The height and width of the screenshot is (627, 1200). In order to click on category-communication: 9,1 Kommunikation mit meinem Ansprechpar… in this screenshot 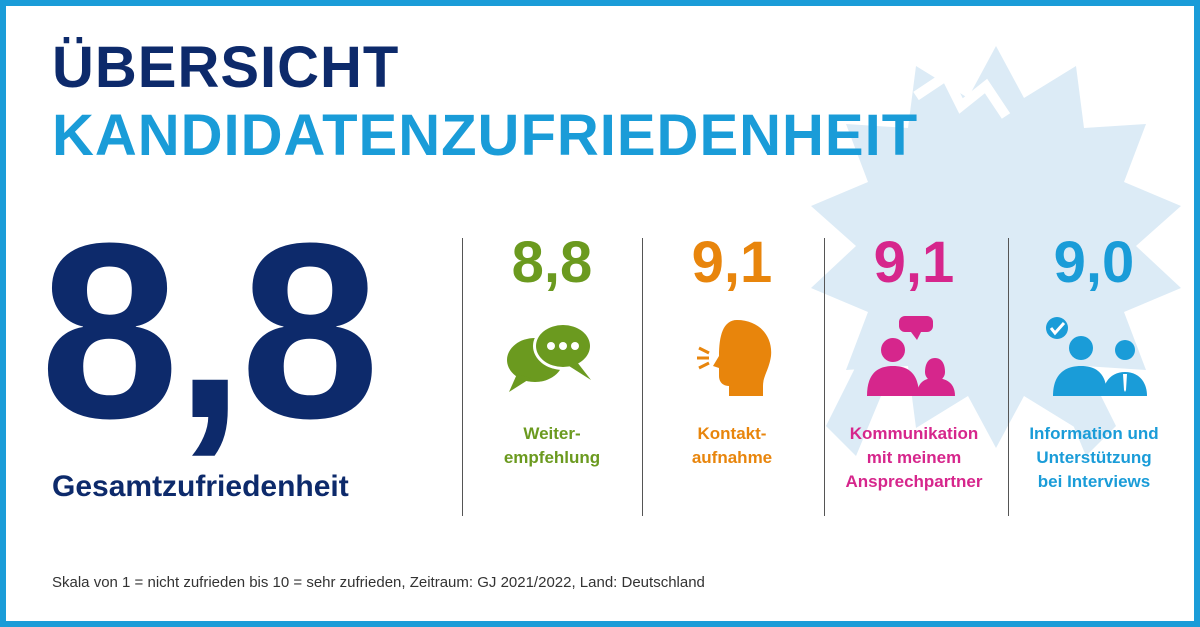, I will do `click(914, 361)`.